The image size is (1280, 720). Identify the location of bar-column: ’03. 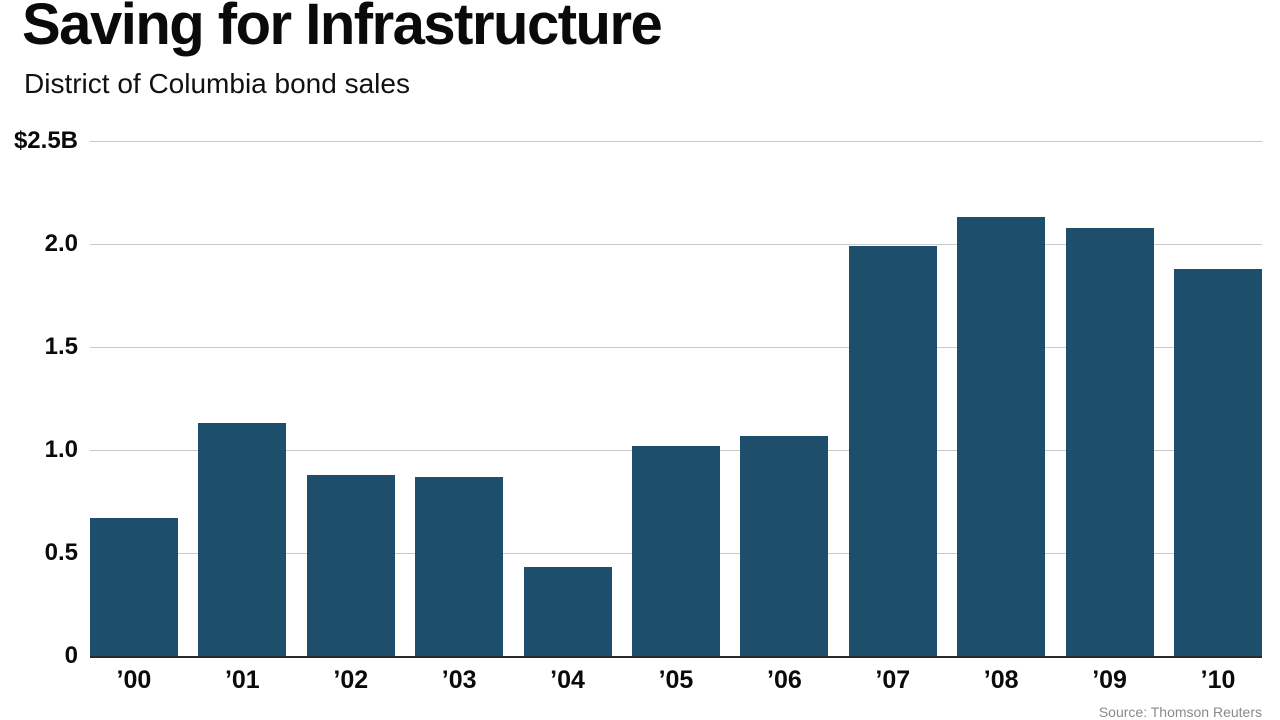
(459, 417).